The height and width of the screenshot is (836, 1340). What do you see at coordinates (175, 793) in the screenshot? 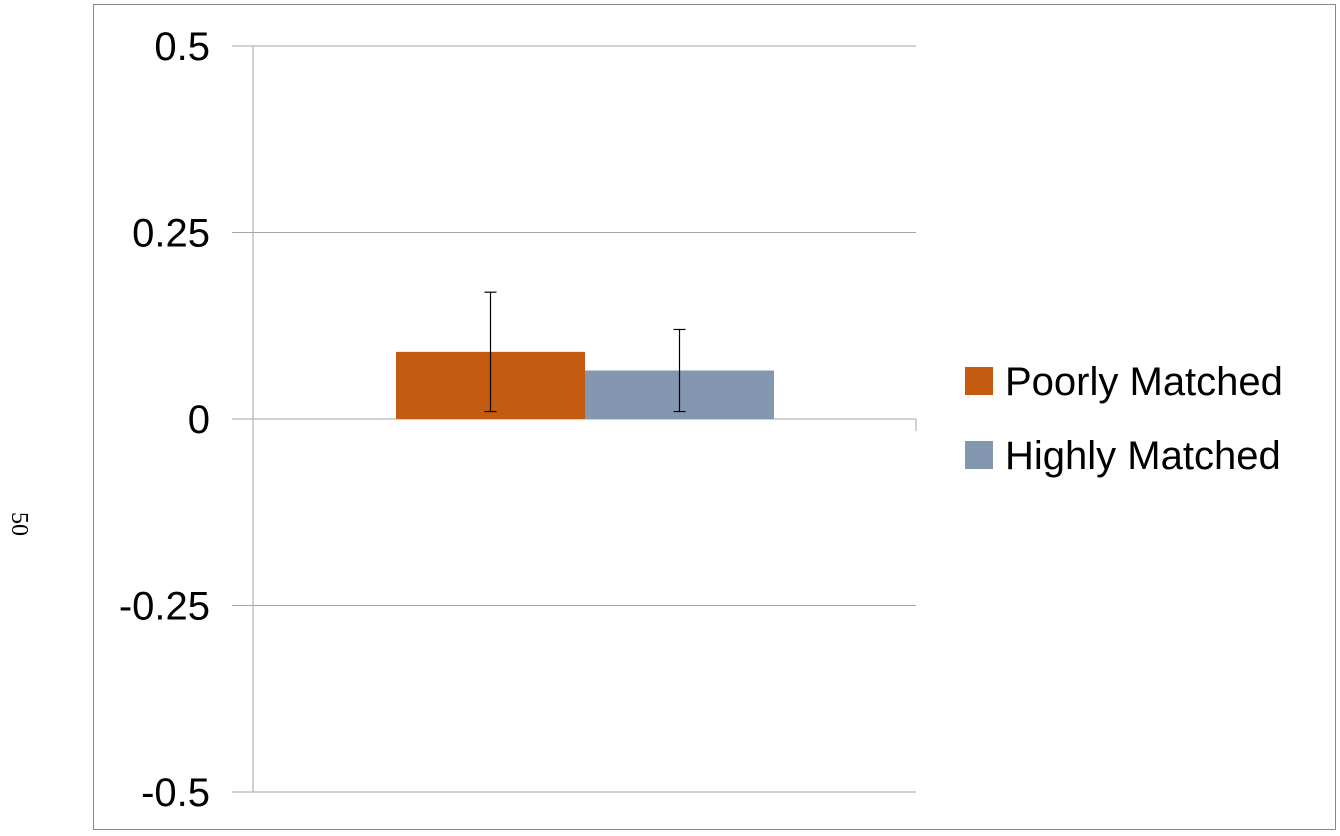
I see `y-tick-label: -0.5` at bounding box center [175, 793].